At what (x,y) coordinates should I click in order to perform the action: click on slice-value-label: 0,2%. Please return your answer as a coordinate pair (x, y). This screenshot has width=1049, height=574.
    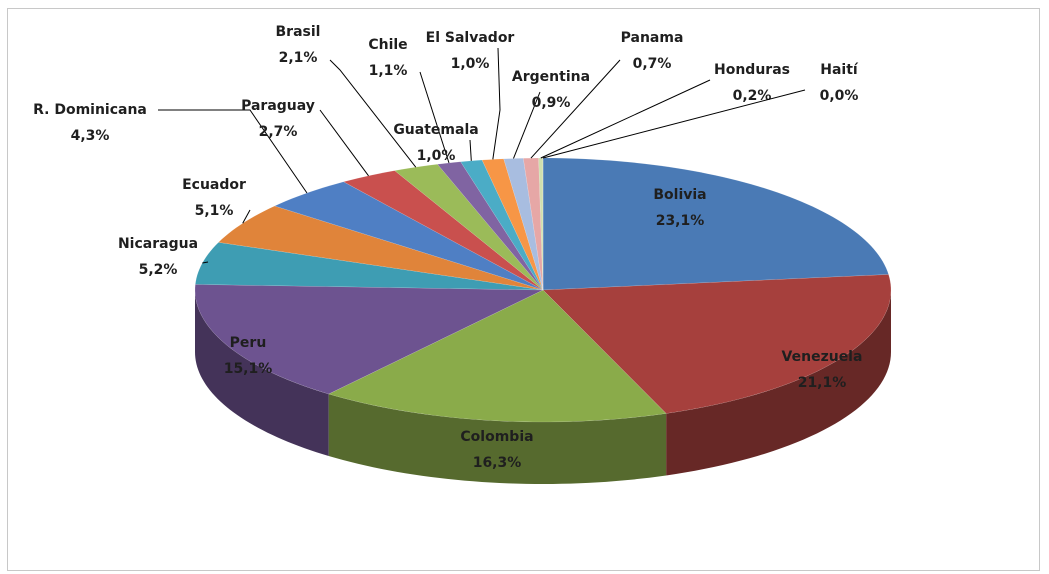
    Looking at the image, I should click on (752, 96).